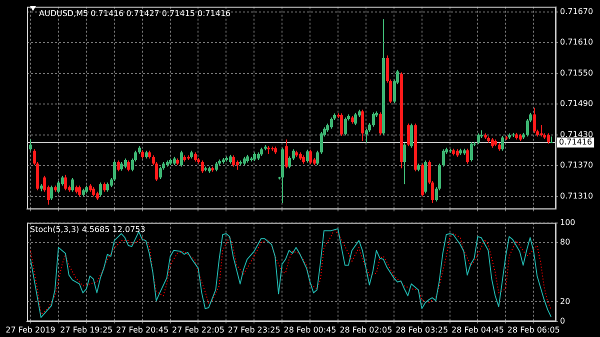 The height and width of the screenshot is (337, 600). I want to click on y-tick-label: 0.71490, so click(577, 103).